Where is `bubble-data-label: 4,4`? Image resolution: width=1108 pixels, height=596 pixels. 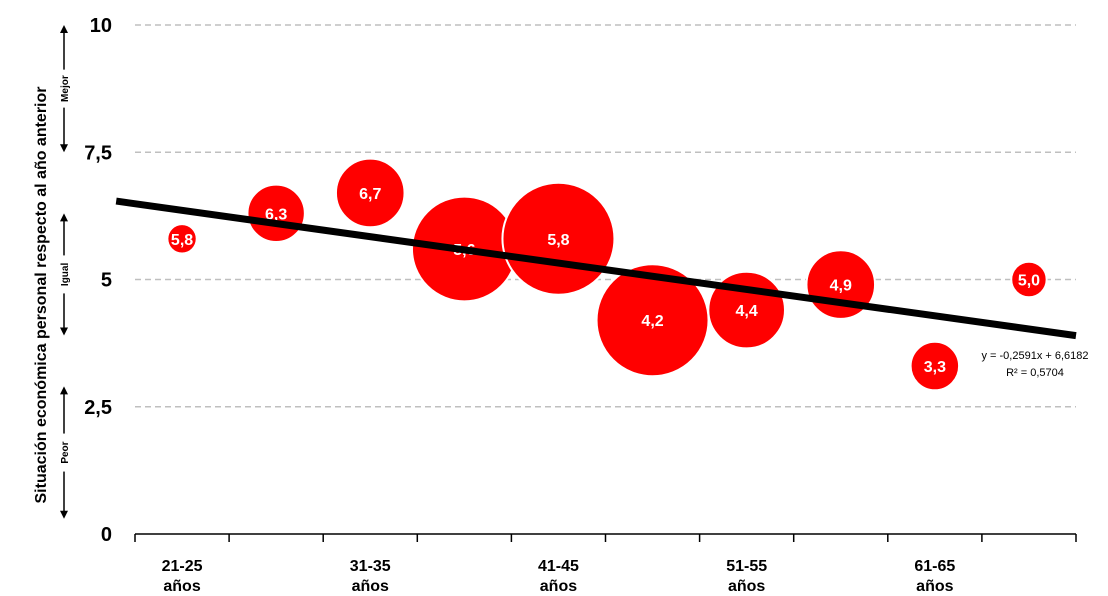
bubble-data-label: 4,4 is located at coordinates (747, 311).